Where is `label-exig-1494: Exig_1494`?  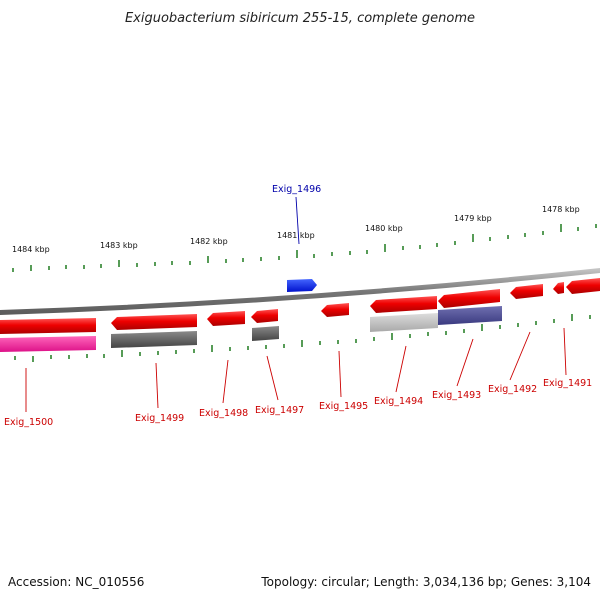
label-exig-1494: Exig_1494 is located at coordinates (398, 401).